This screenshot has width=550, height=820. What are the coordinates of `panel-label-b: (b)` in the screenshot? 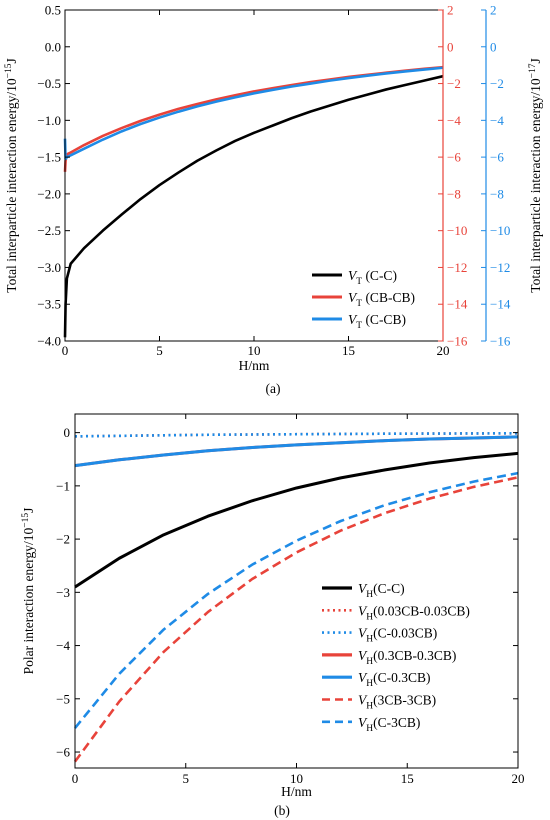 It's located at (282, 810).